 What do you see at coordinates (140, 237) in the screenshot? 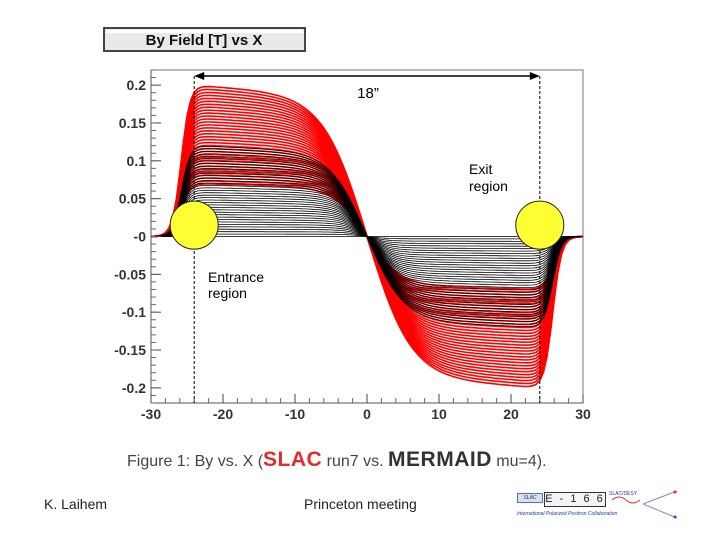
I see `y-tick-label-4: -0` at bounding box center [140, 237].